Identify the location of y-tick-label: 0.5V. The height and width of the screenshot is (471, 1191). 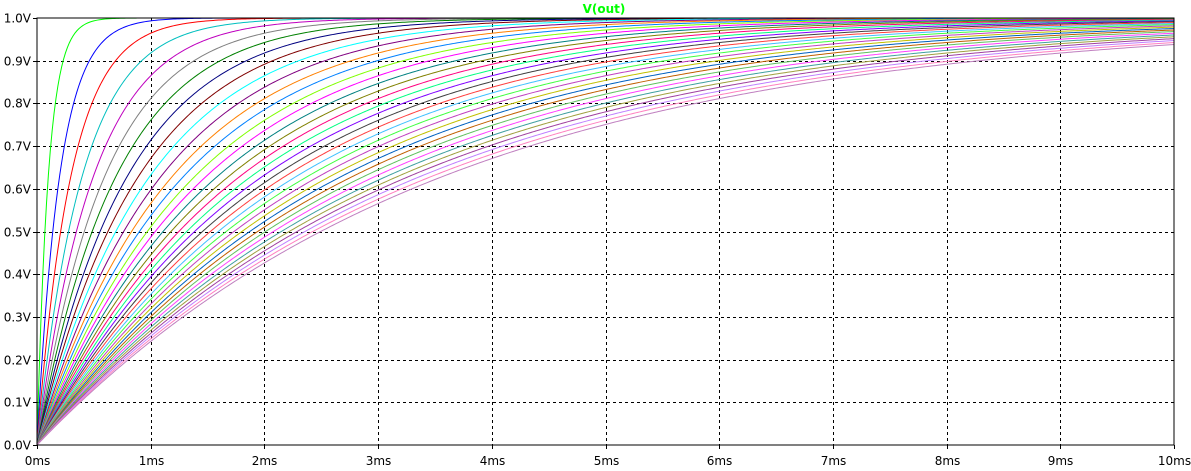
(18, 233).